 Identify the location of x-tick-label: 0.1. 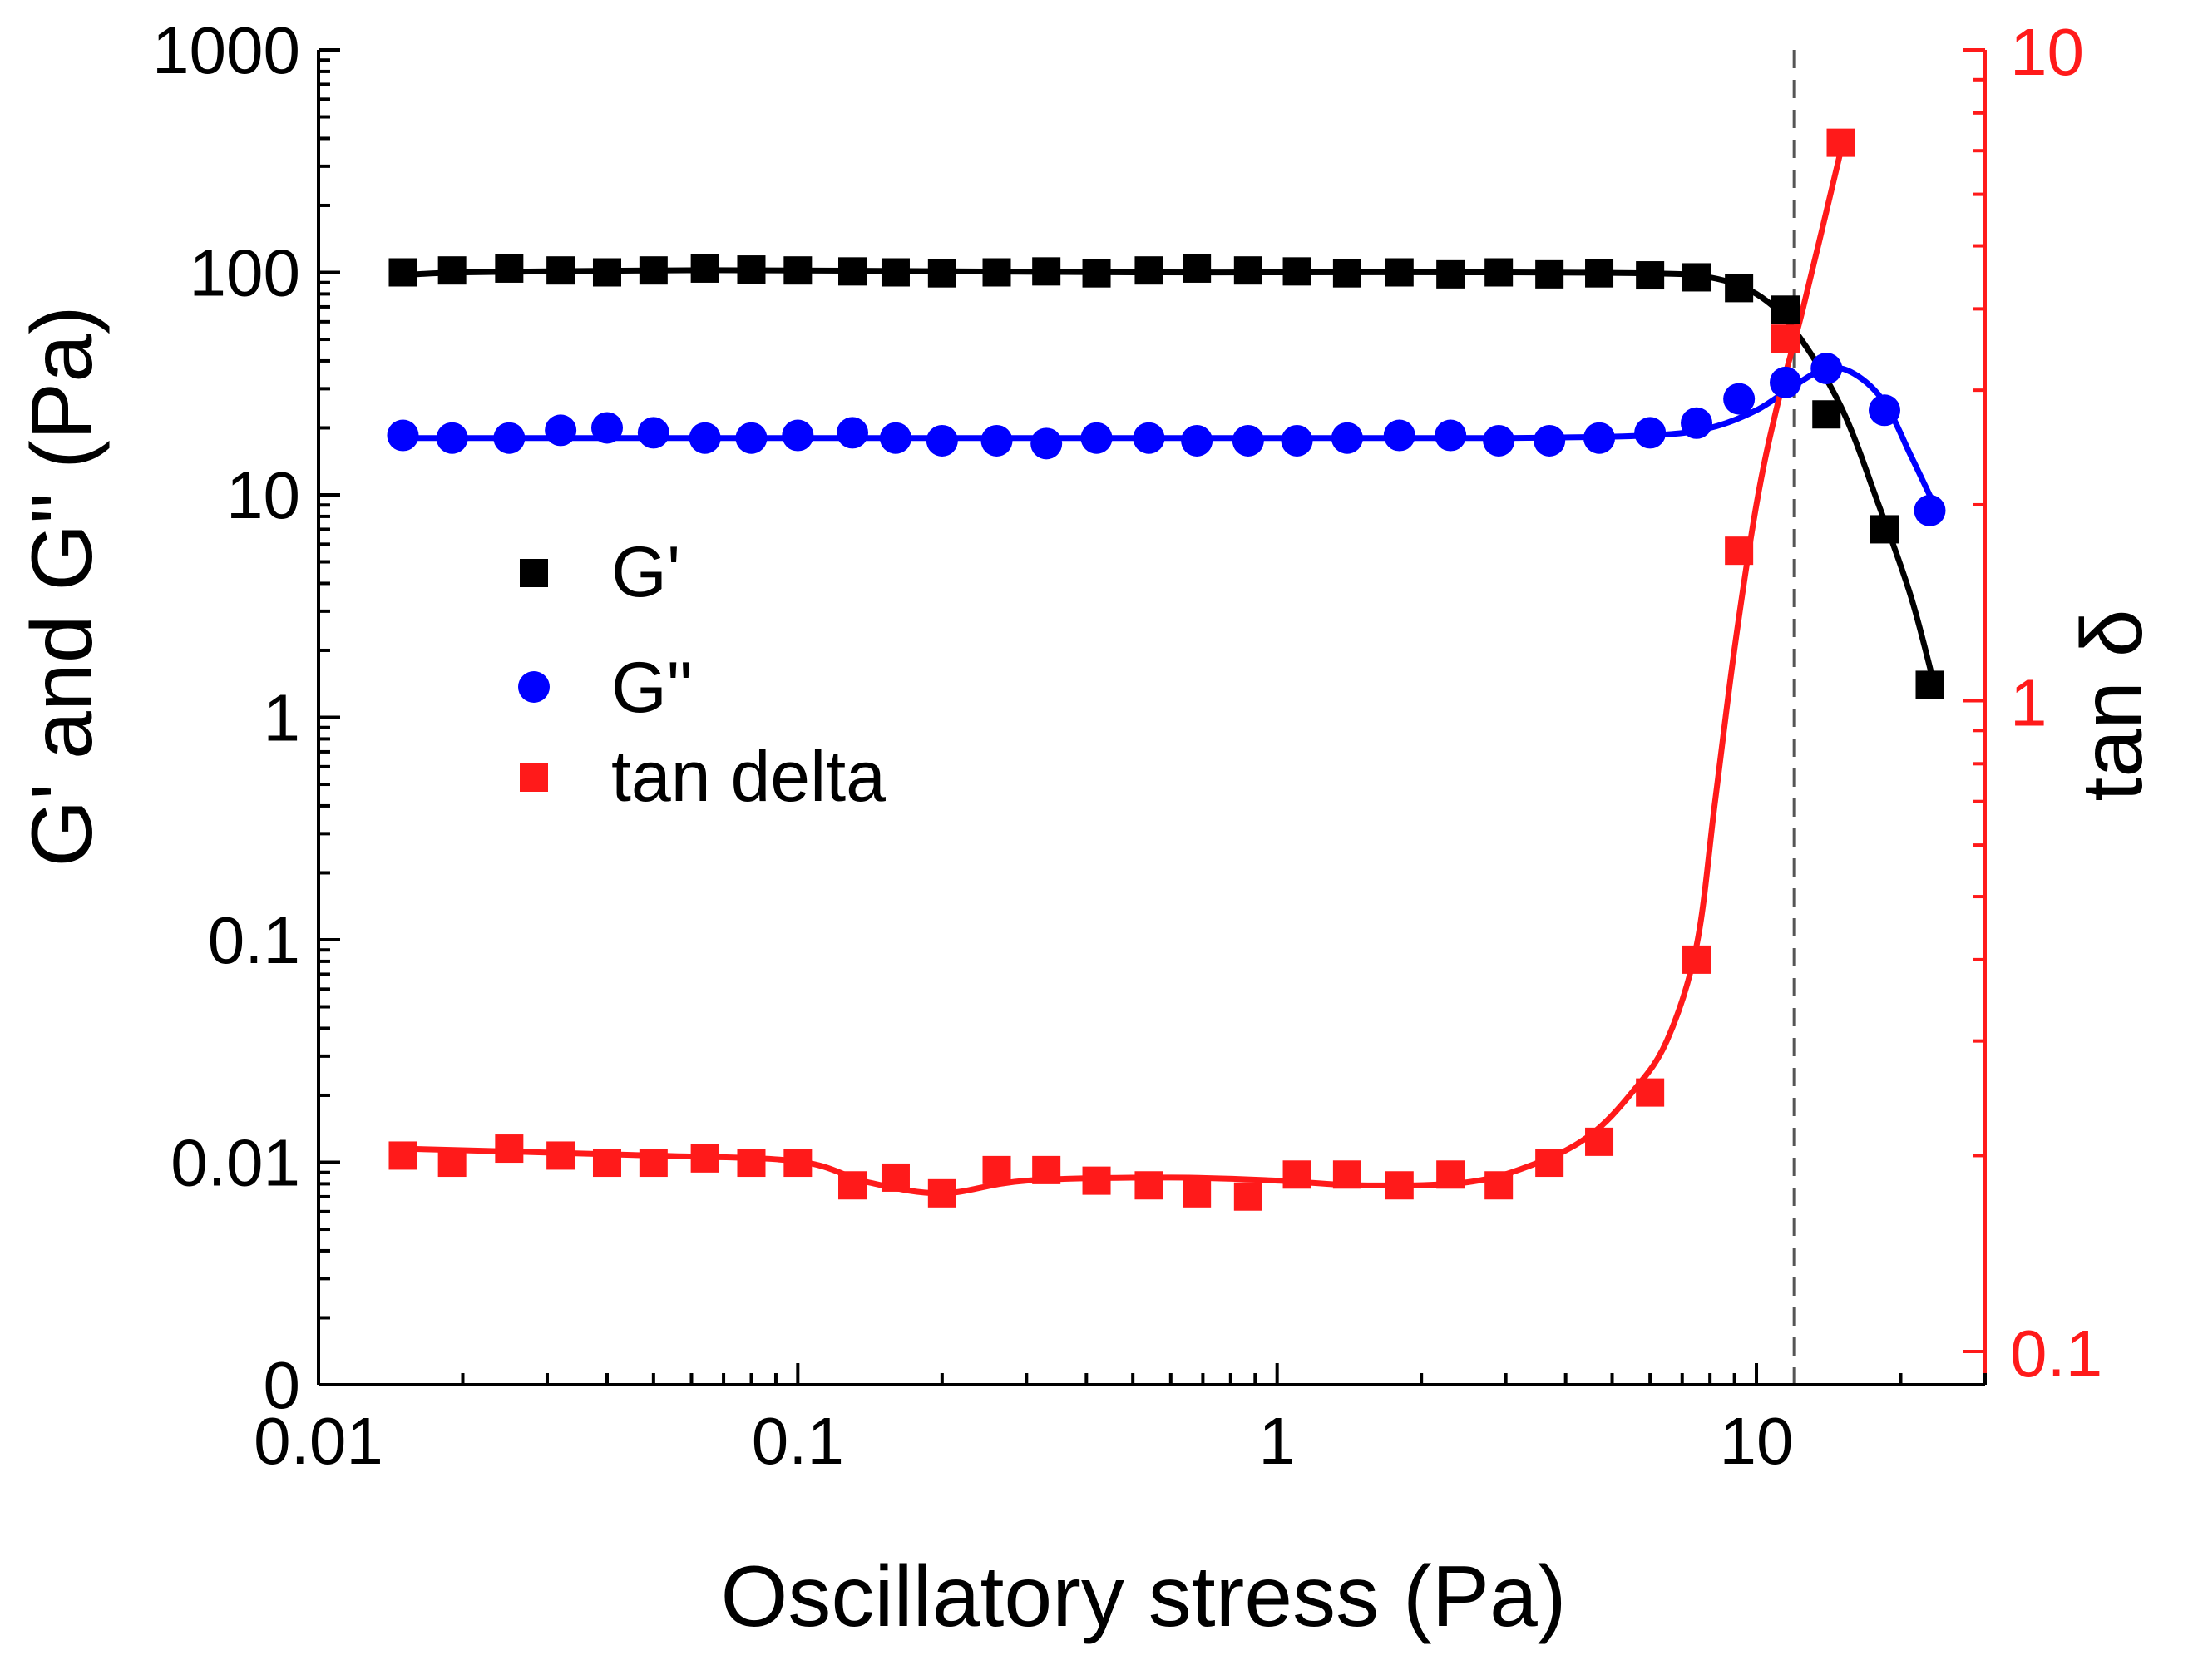
(798, 1441).